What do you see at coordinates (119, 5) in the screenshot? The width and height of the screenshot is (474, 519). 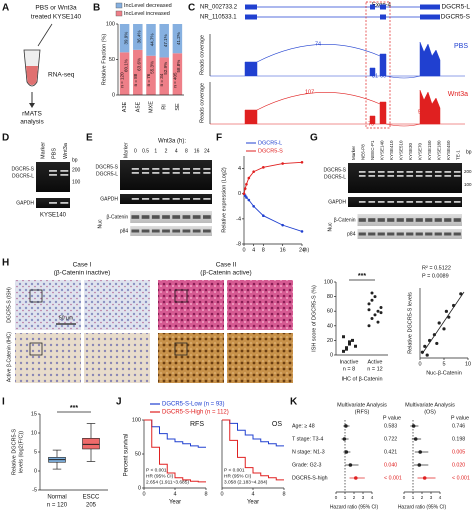 I see `legend-swatch` at bounding box center [119, 5].